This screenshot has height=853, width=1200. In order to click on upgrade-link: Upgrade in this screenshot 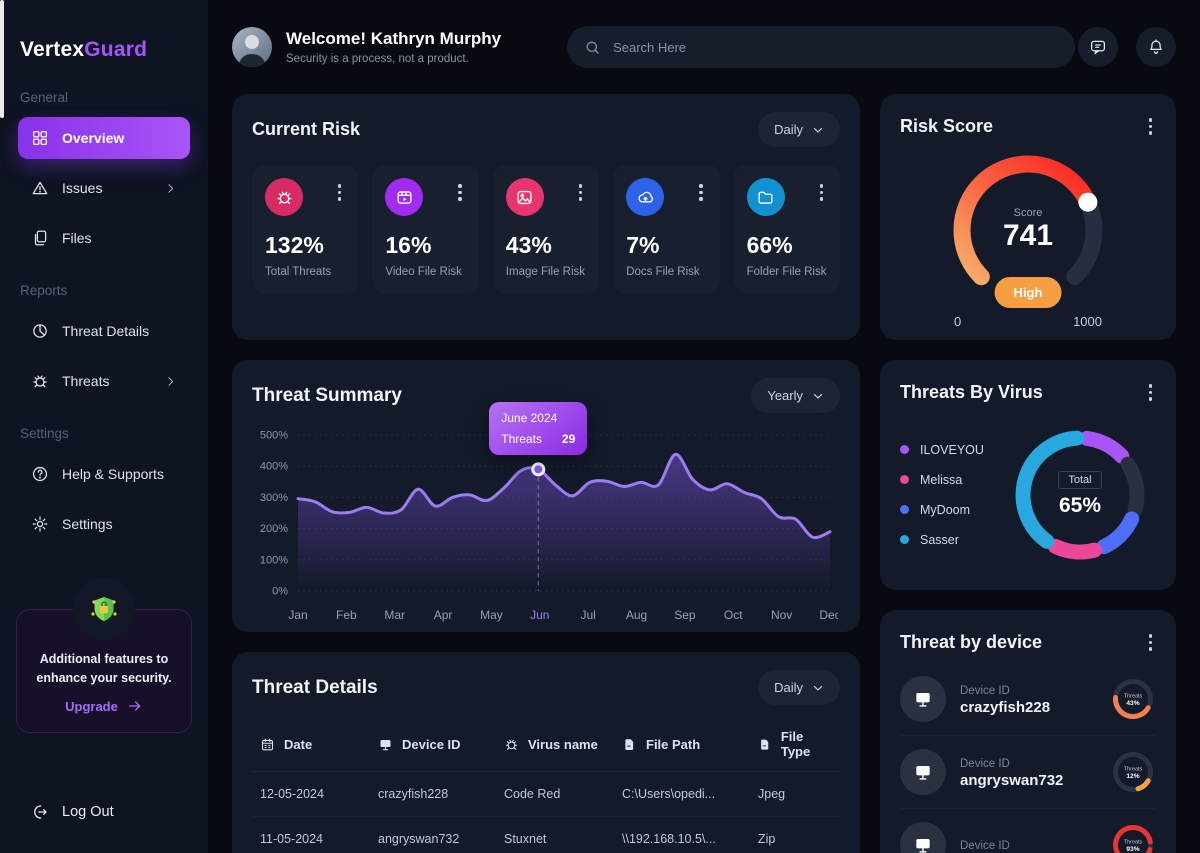, I will do `click(104, 706)`.